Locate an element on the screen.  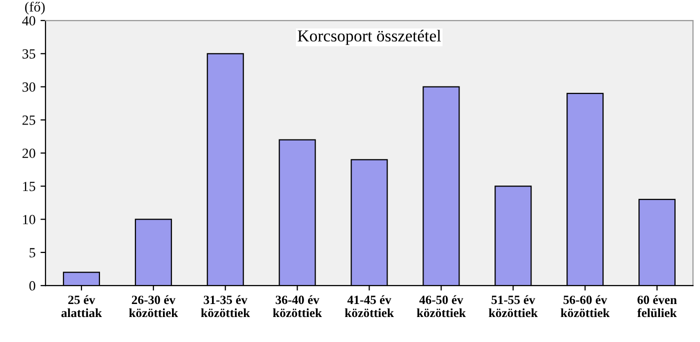
y-tick-label: 35 is located at coordinates (29, 54).